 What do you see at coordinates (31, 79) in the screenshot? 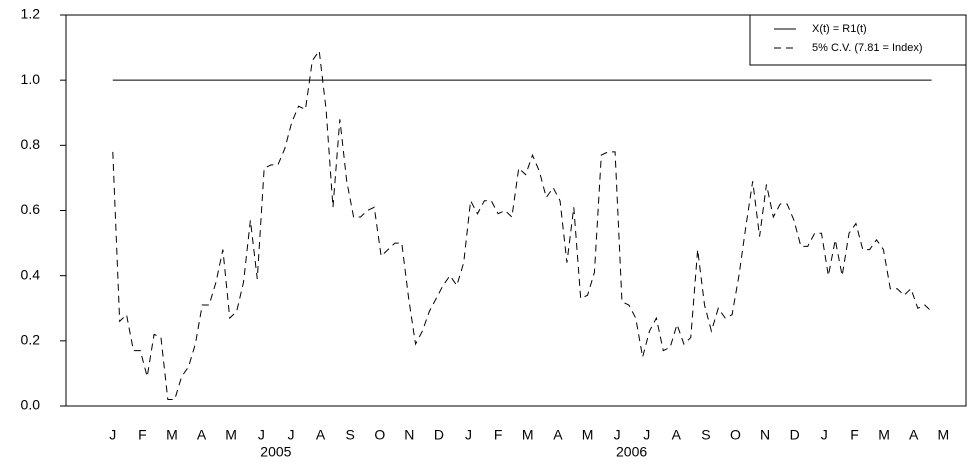
I see `y-tick-label: 1.0` at bounding box center [31, 79].